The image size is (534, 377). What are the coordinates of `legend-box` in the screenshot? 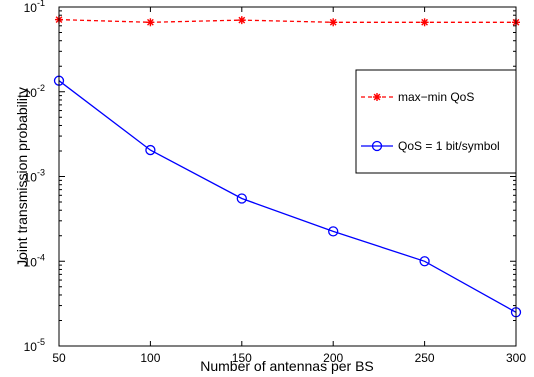 It's located at (436, 121).